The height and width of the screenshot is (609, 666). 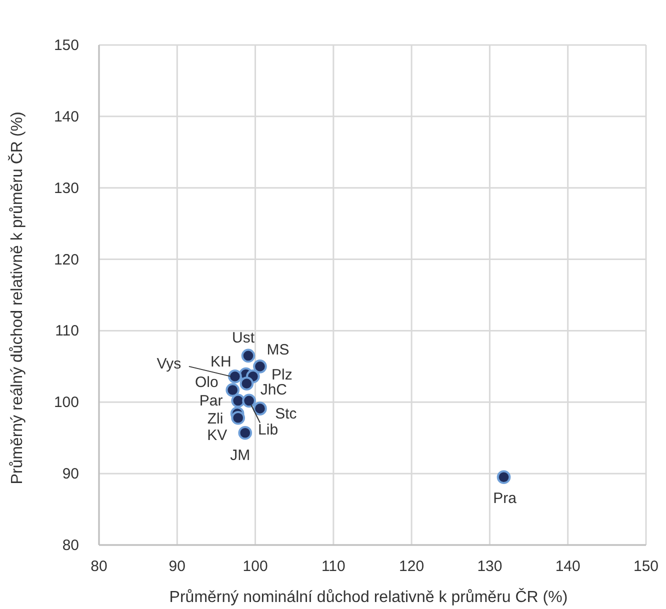 I want to click on annotation: JM, so click(x=240, y=455).